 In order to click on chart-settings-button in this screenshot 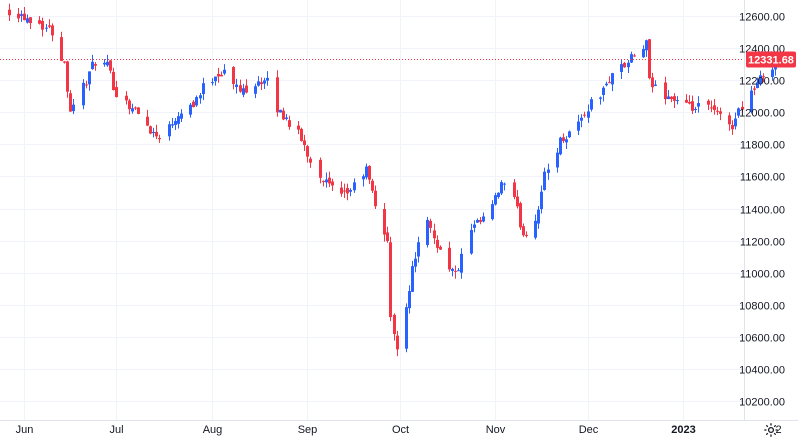, I will do `click(771, 430)`.